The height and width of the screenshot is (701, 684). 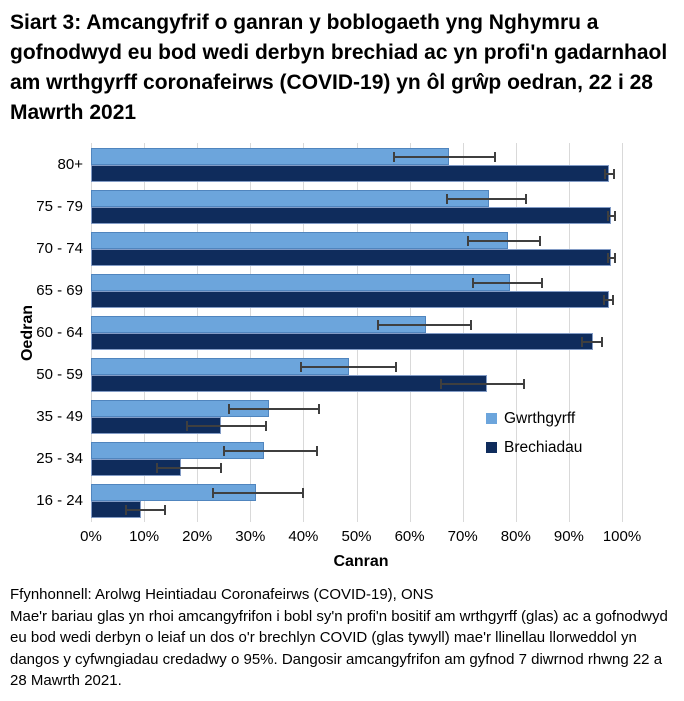 I want to click on x-tick-label: 80%, so click(x=515, y=537).